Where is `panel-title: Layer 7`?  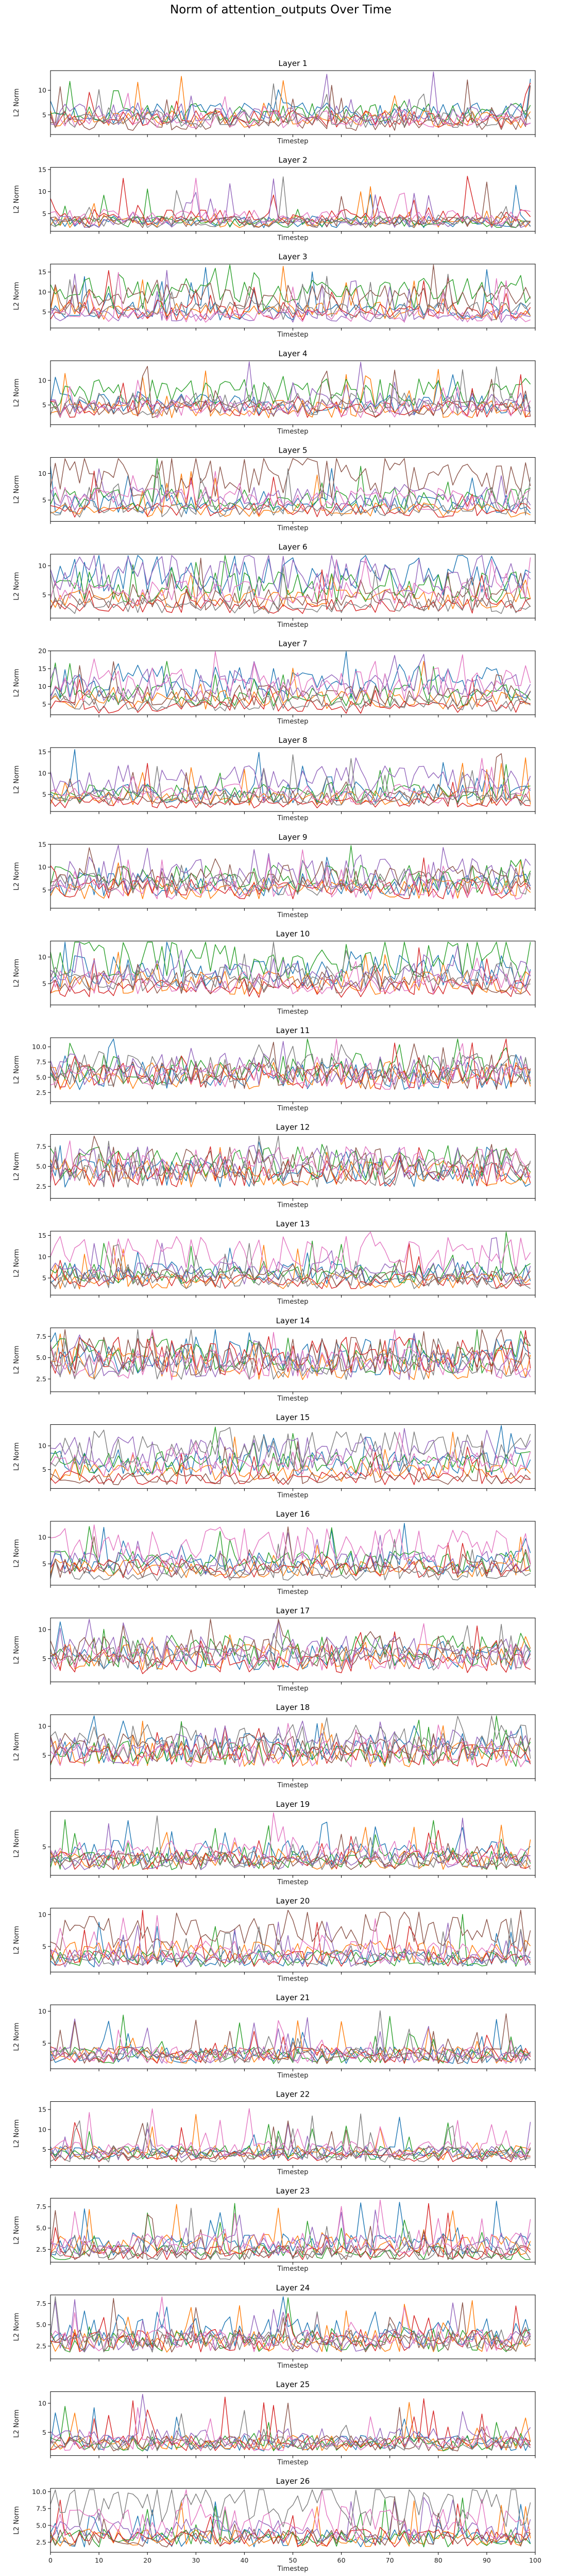 panel-title: Layer 7 is located at coordinates (292, 644).